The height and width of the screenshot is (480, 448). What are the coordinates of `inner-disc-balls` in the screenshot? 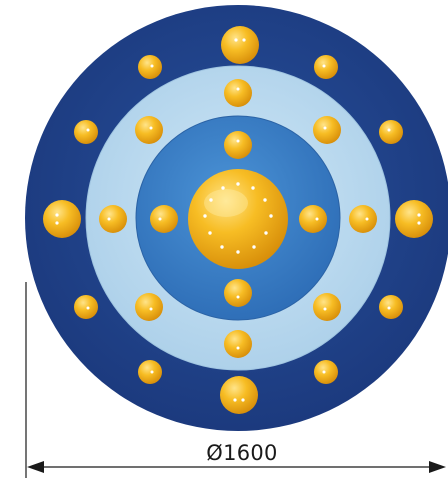 It's located at (238, 219).